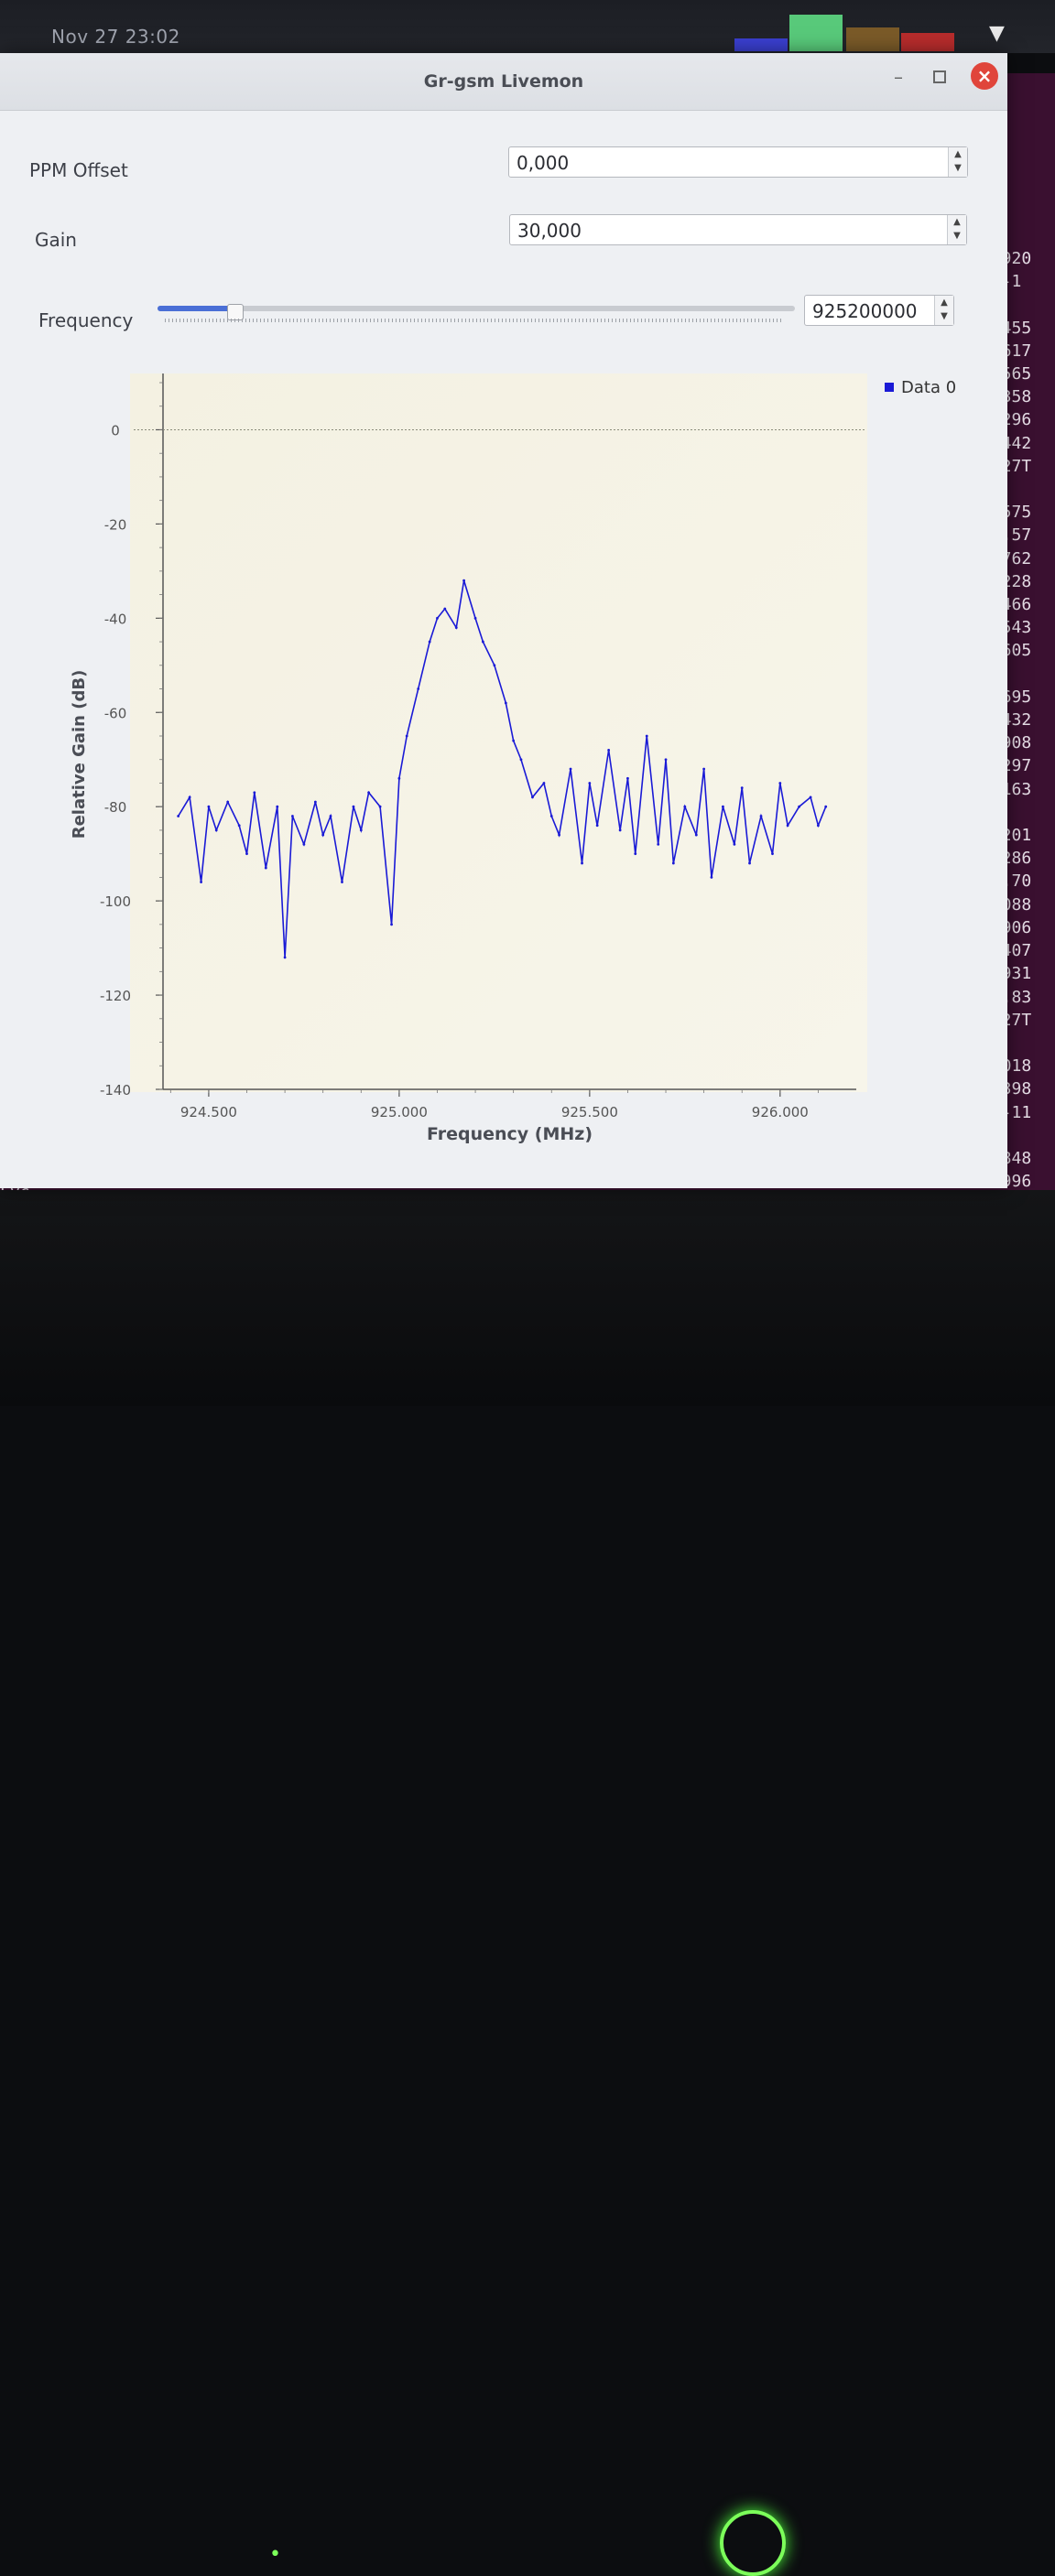 Image resolution: width=1055 pixels, height=2576 pixels. What do you see at coordinates (399, 1112) in the screenshot?
I see `x-tick-label: 925.000` at bounding box center [399, 1112].